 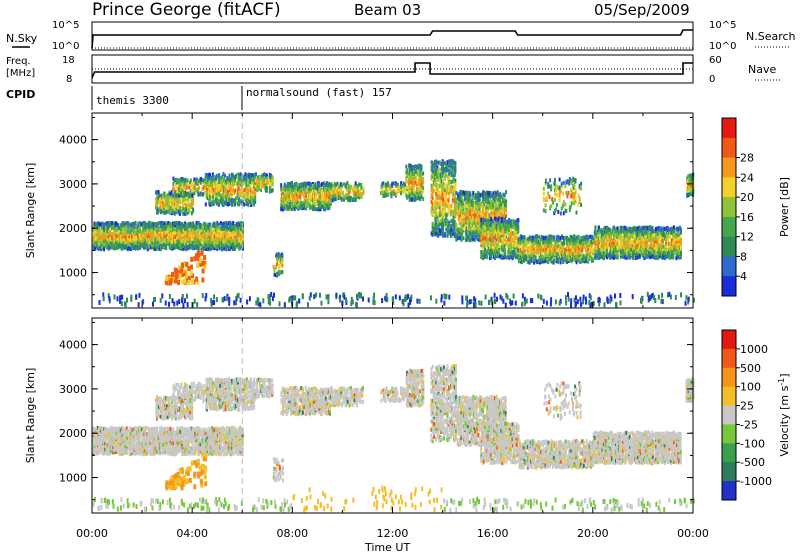 What do you see at coordinates (762, 69) in the screenshot?
I see `nave-label: Nave` at bounding box center [762, 69].